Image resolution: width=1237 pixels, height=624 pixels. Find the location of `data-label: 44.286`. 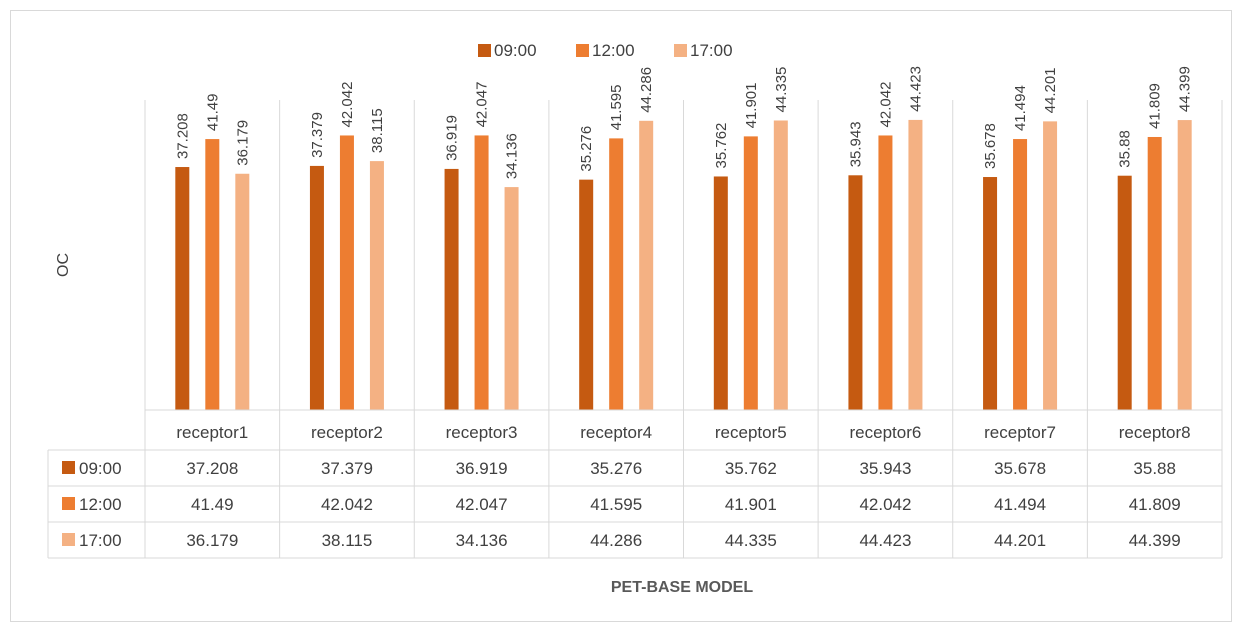

data-label: 44.286 is located at coordinates (646, 90).